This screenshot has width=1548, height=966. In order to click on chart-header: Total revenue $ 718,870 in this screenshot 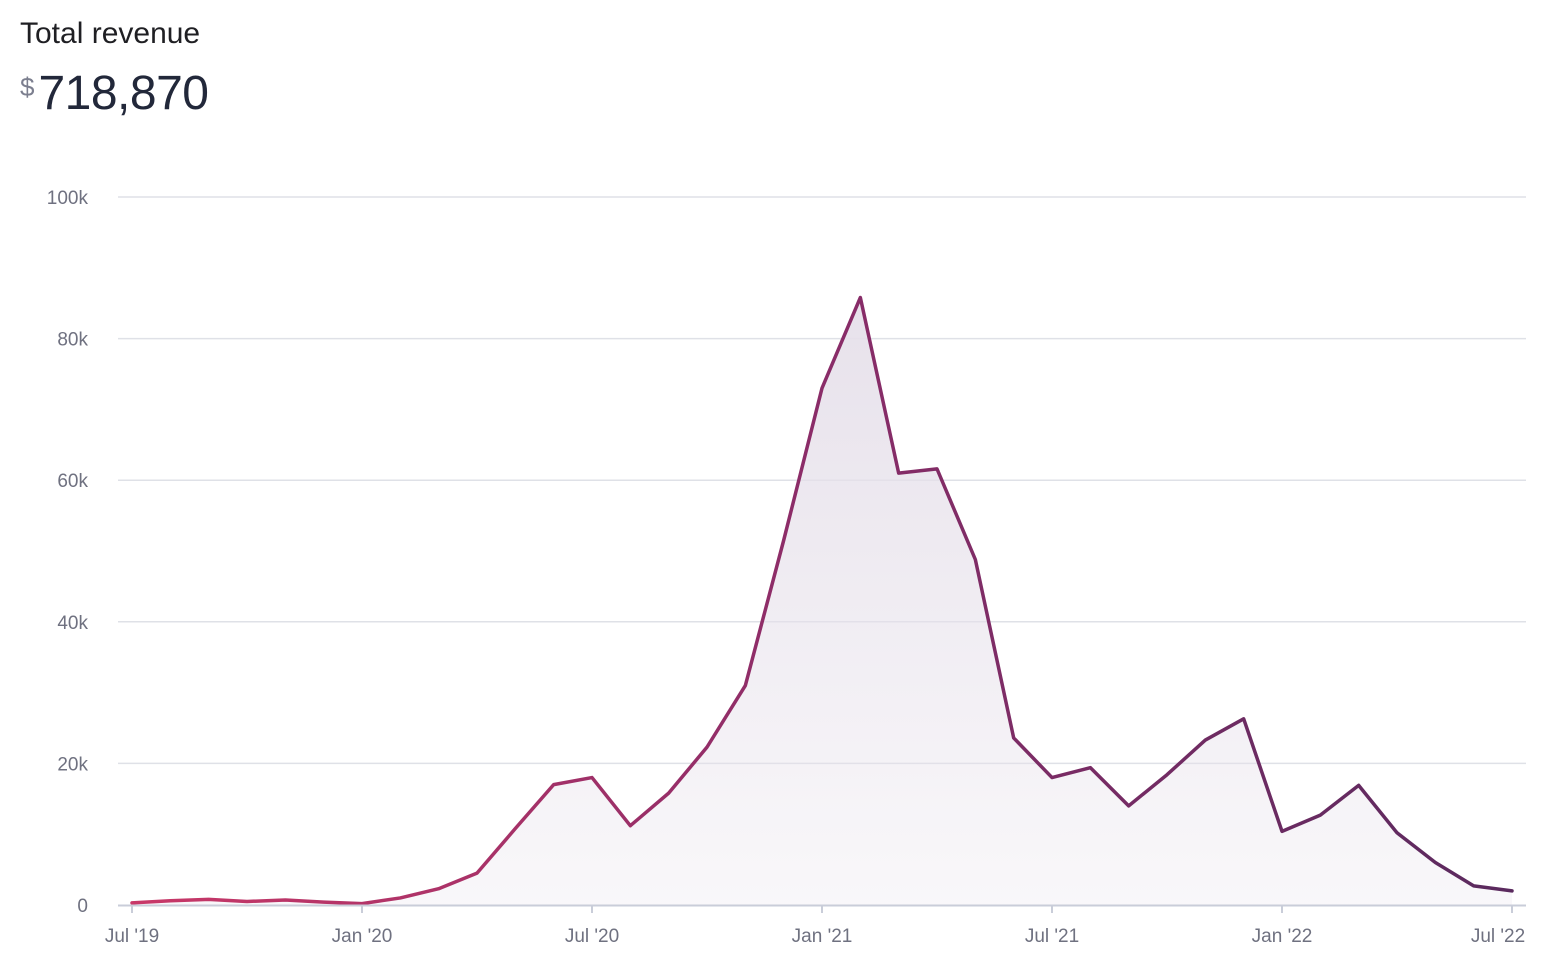, I will do `click(114, 67)`.